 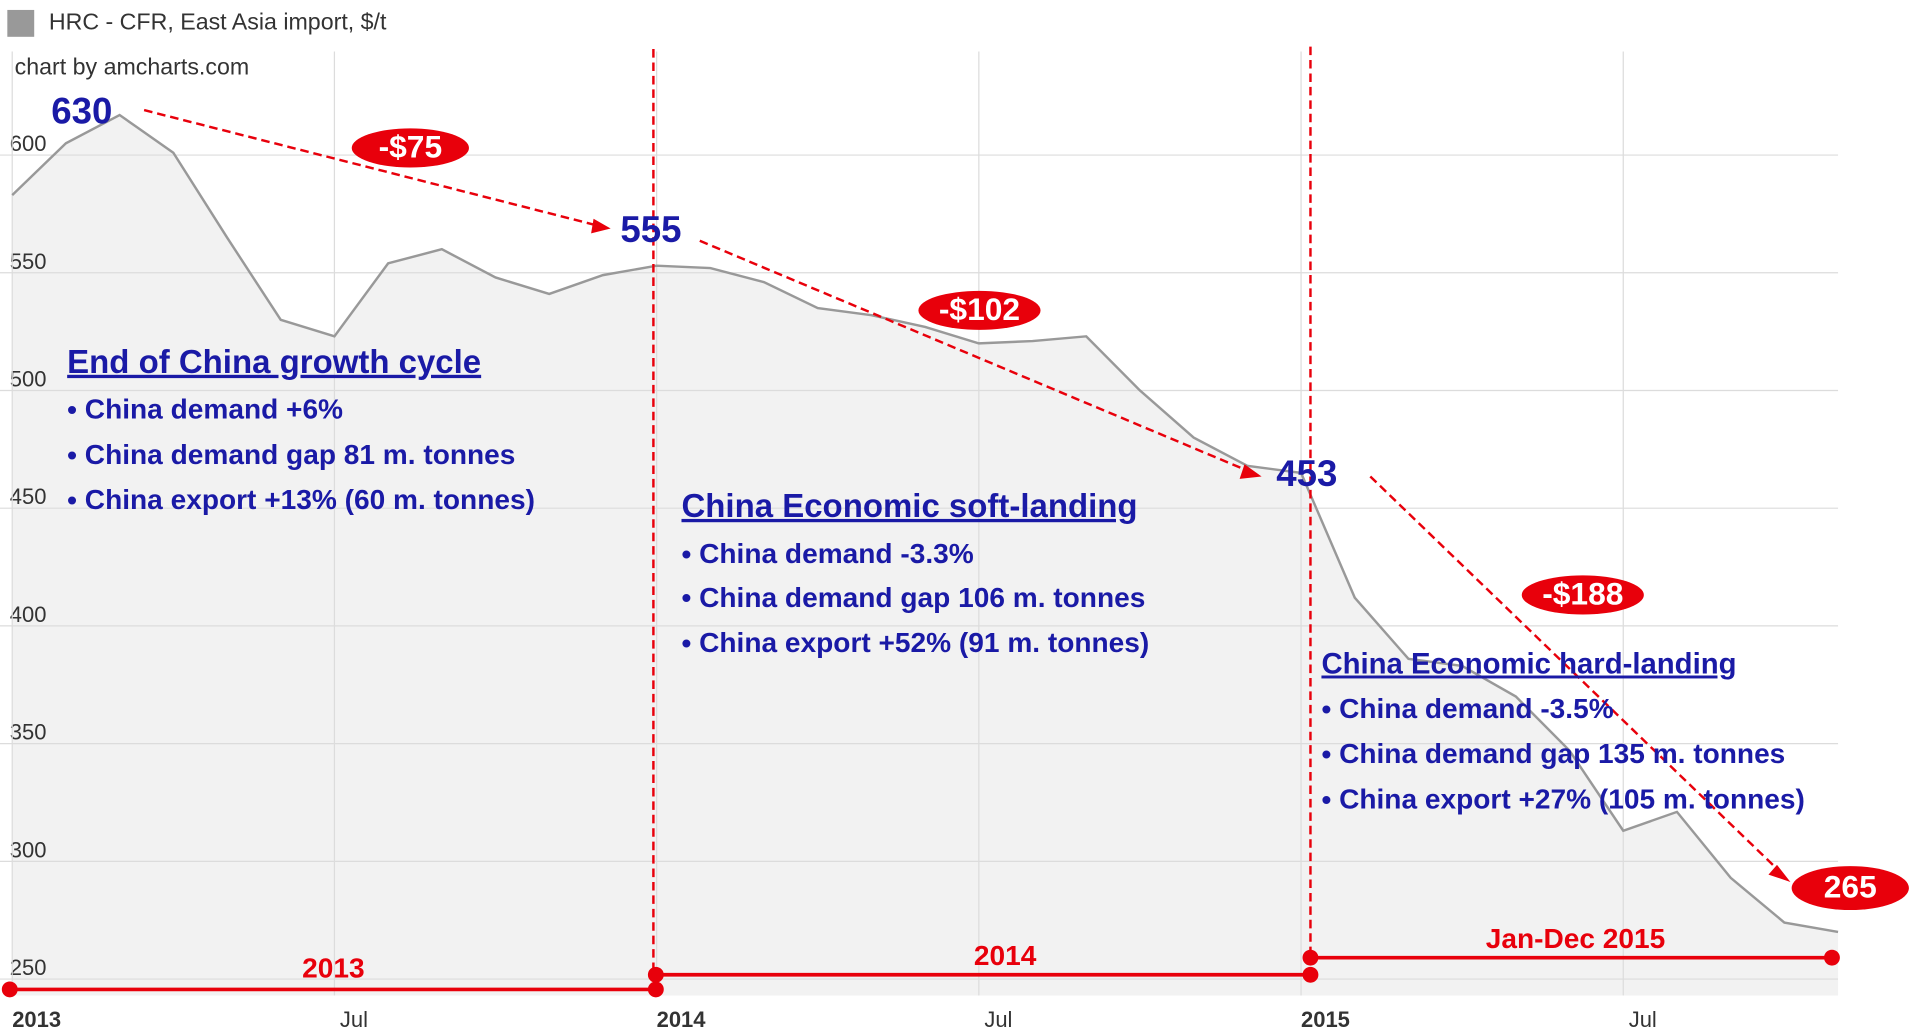 I want to click on y-tick-label: 400, so click(x=28, y=614).